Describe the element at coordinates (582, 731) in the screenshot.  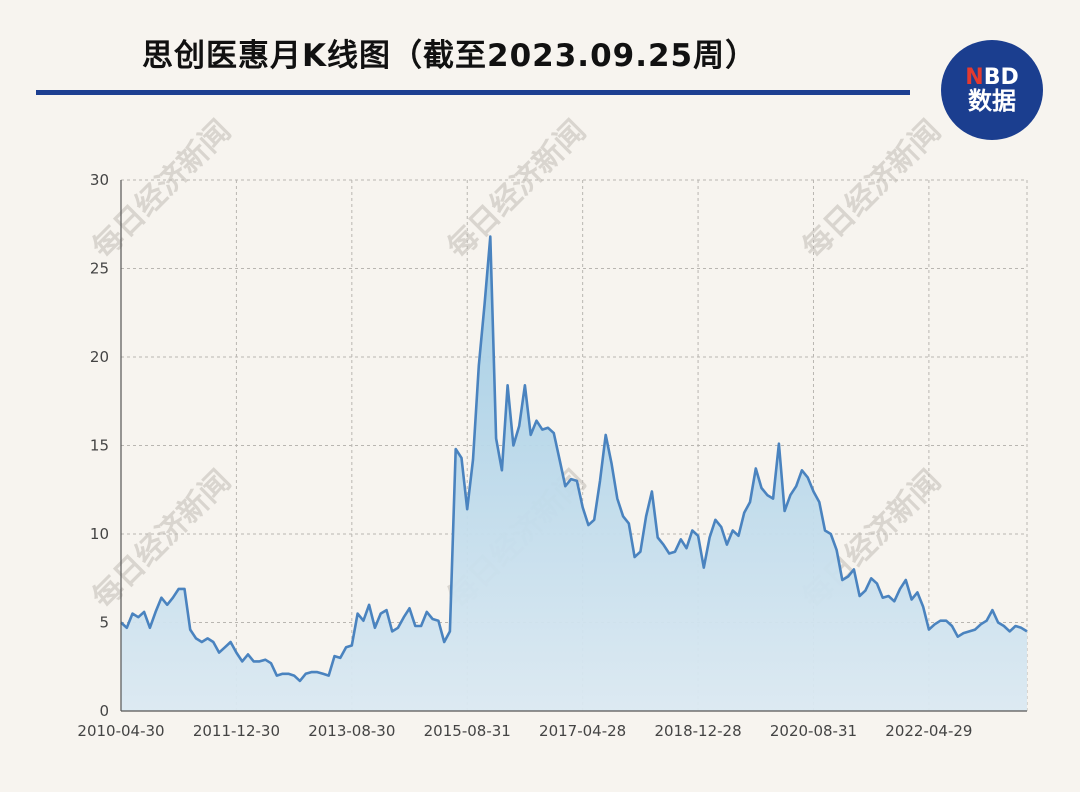
I see `x-tick-label: 2017-04-28` at that location.